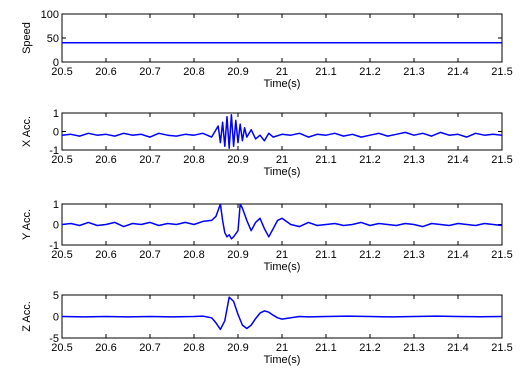  I want to click on y-tick-label: 50, so click(53, 39).